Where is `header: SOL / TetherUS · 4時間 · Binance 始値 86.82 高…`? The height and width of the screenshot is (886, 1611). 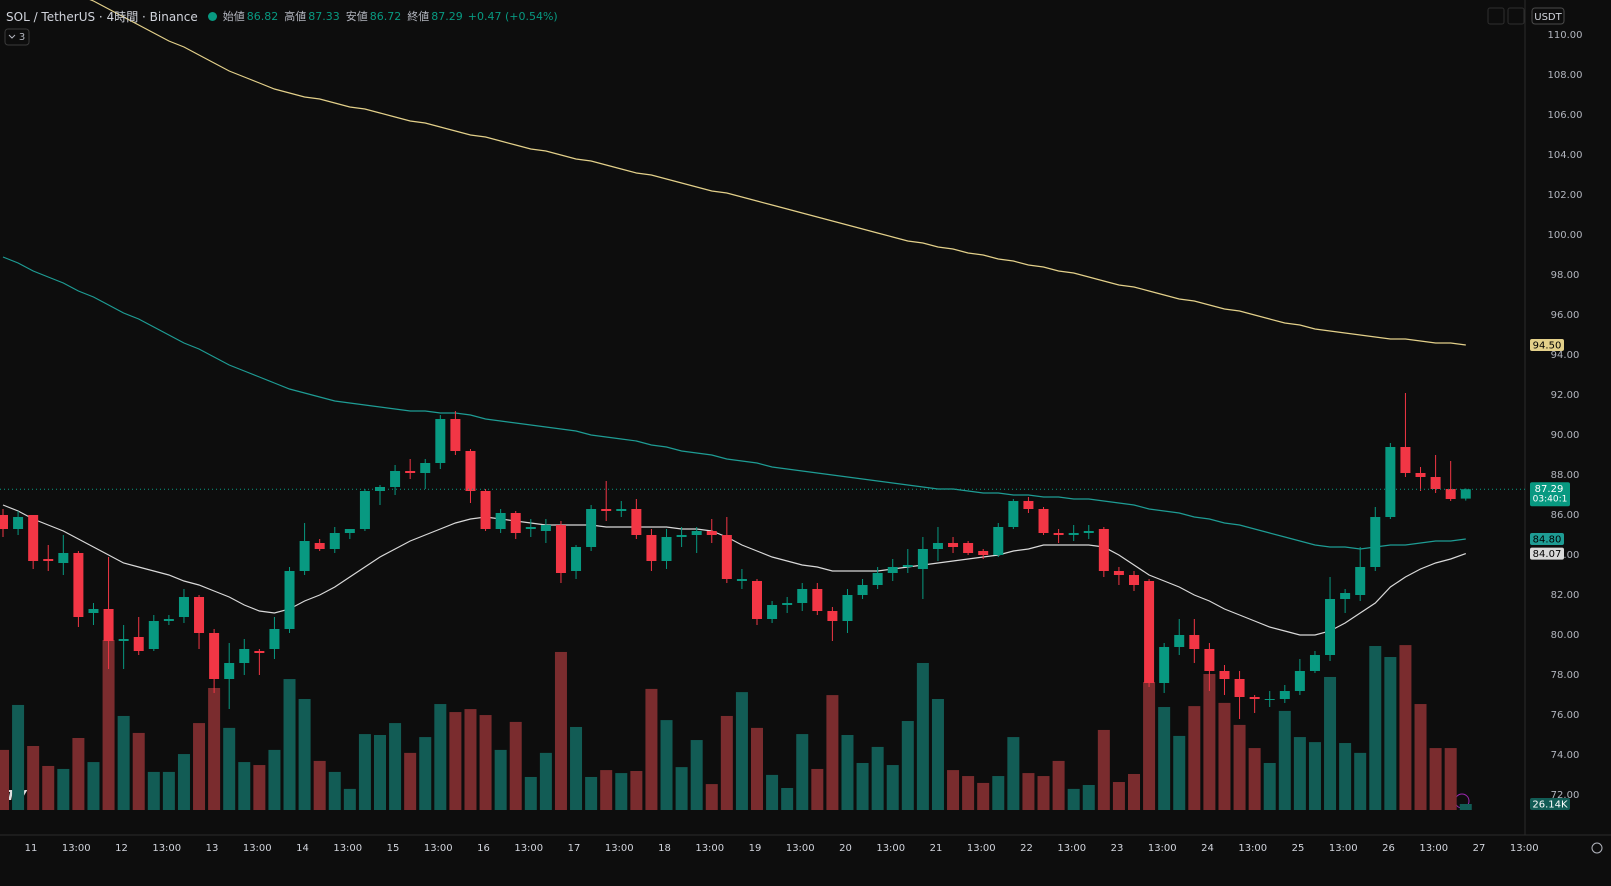 header: SOL / TetherUS · 4時間 · Binance 始値 86.82 高… is located at coordinates (282, 16).